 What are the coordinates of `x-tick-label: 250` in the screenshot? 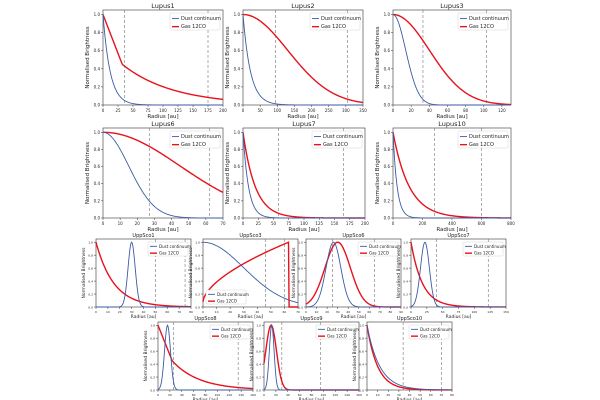 It's located at (329, 110).